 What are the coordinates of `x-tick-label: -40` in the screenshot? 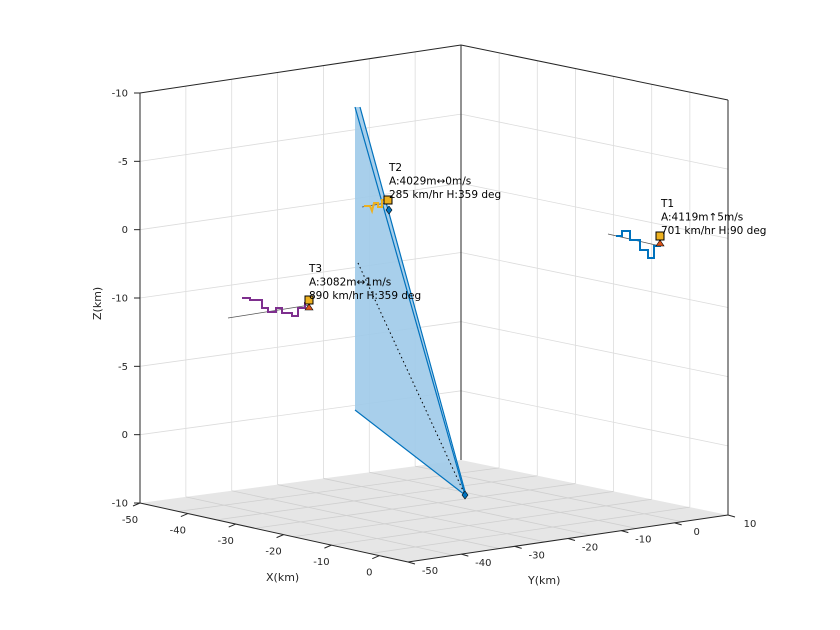 It's located at (178, 531).